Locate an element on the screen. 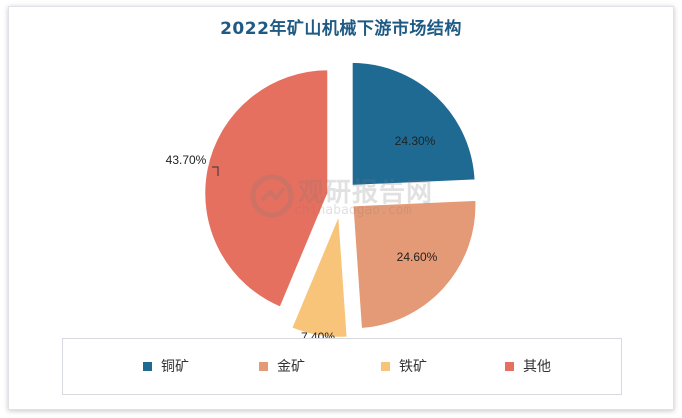 Image resolution: width=682 pixels, height=418 pixels. legend-label: 其他 is located at coordinates (537, 367).